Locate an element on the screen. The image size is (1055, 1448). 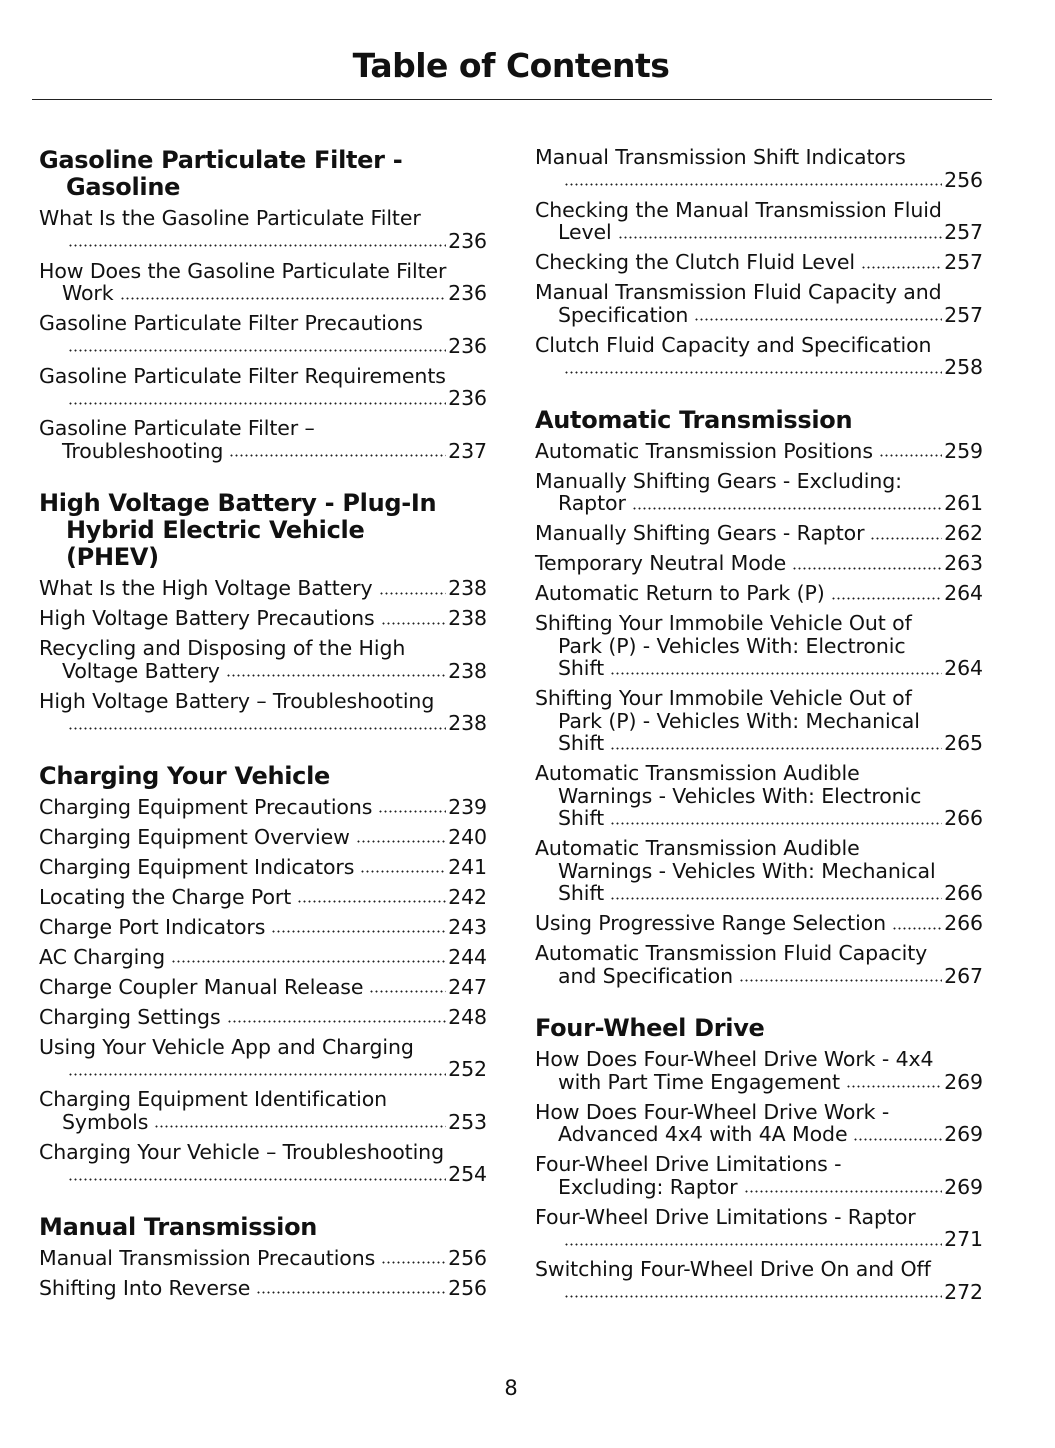
toc-entry: Checking the Clutch Fluid Level 257 is located at coordinates (759, 262).